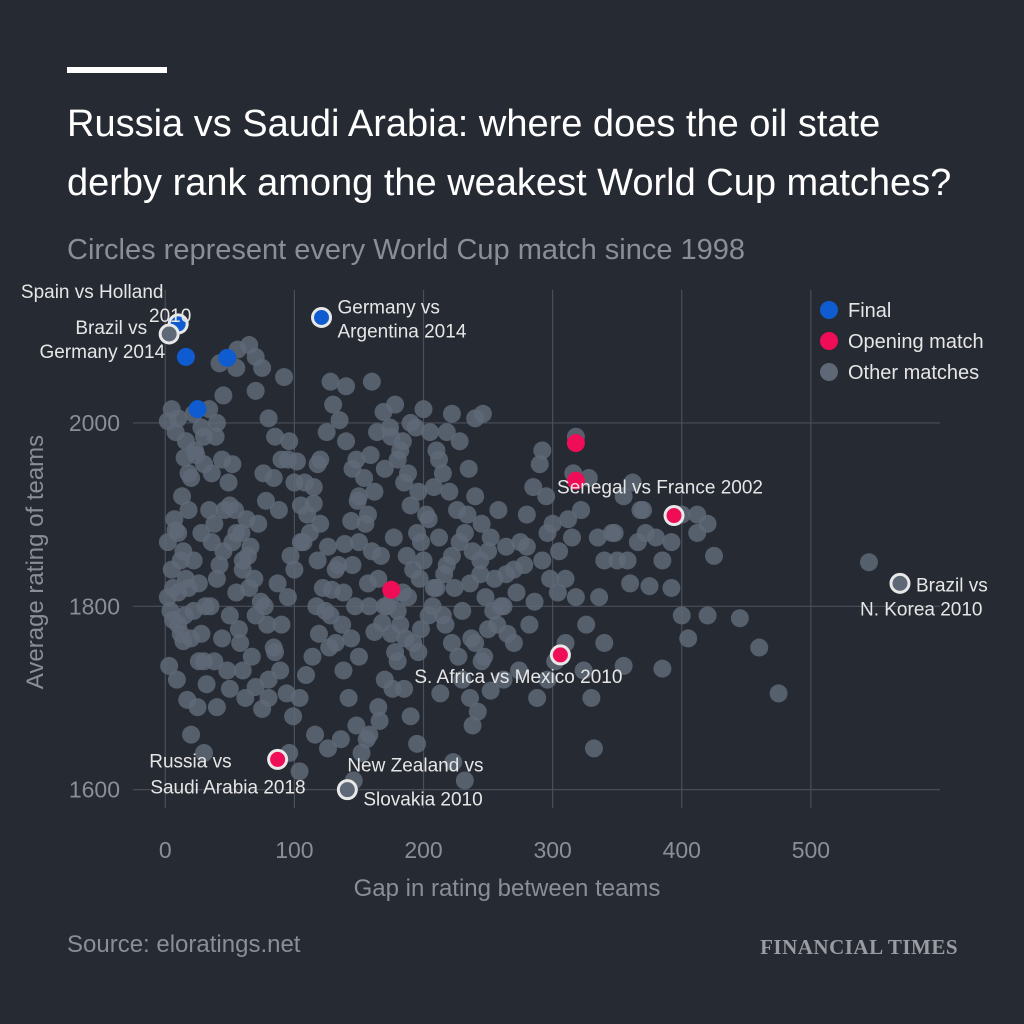 The width and height of the screenshot is (1024, 1024). Describe the element at coordinates (913, 373) in the screenshot. I see `legend-label-other: Other matches` at that location.